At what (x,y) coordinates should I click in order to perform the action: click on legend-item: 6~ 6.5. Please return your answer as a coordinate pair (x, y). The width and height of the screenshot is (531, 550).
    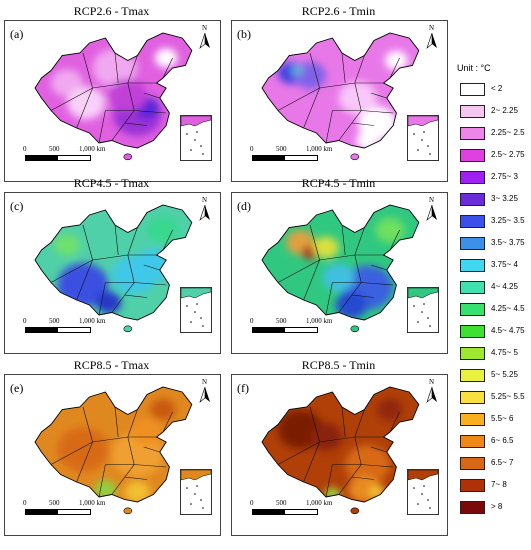
    Looking at the image, I should click on (495, 441).